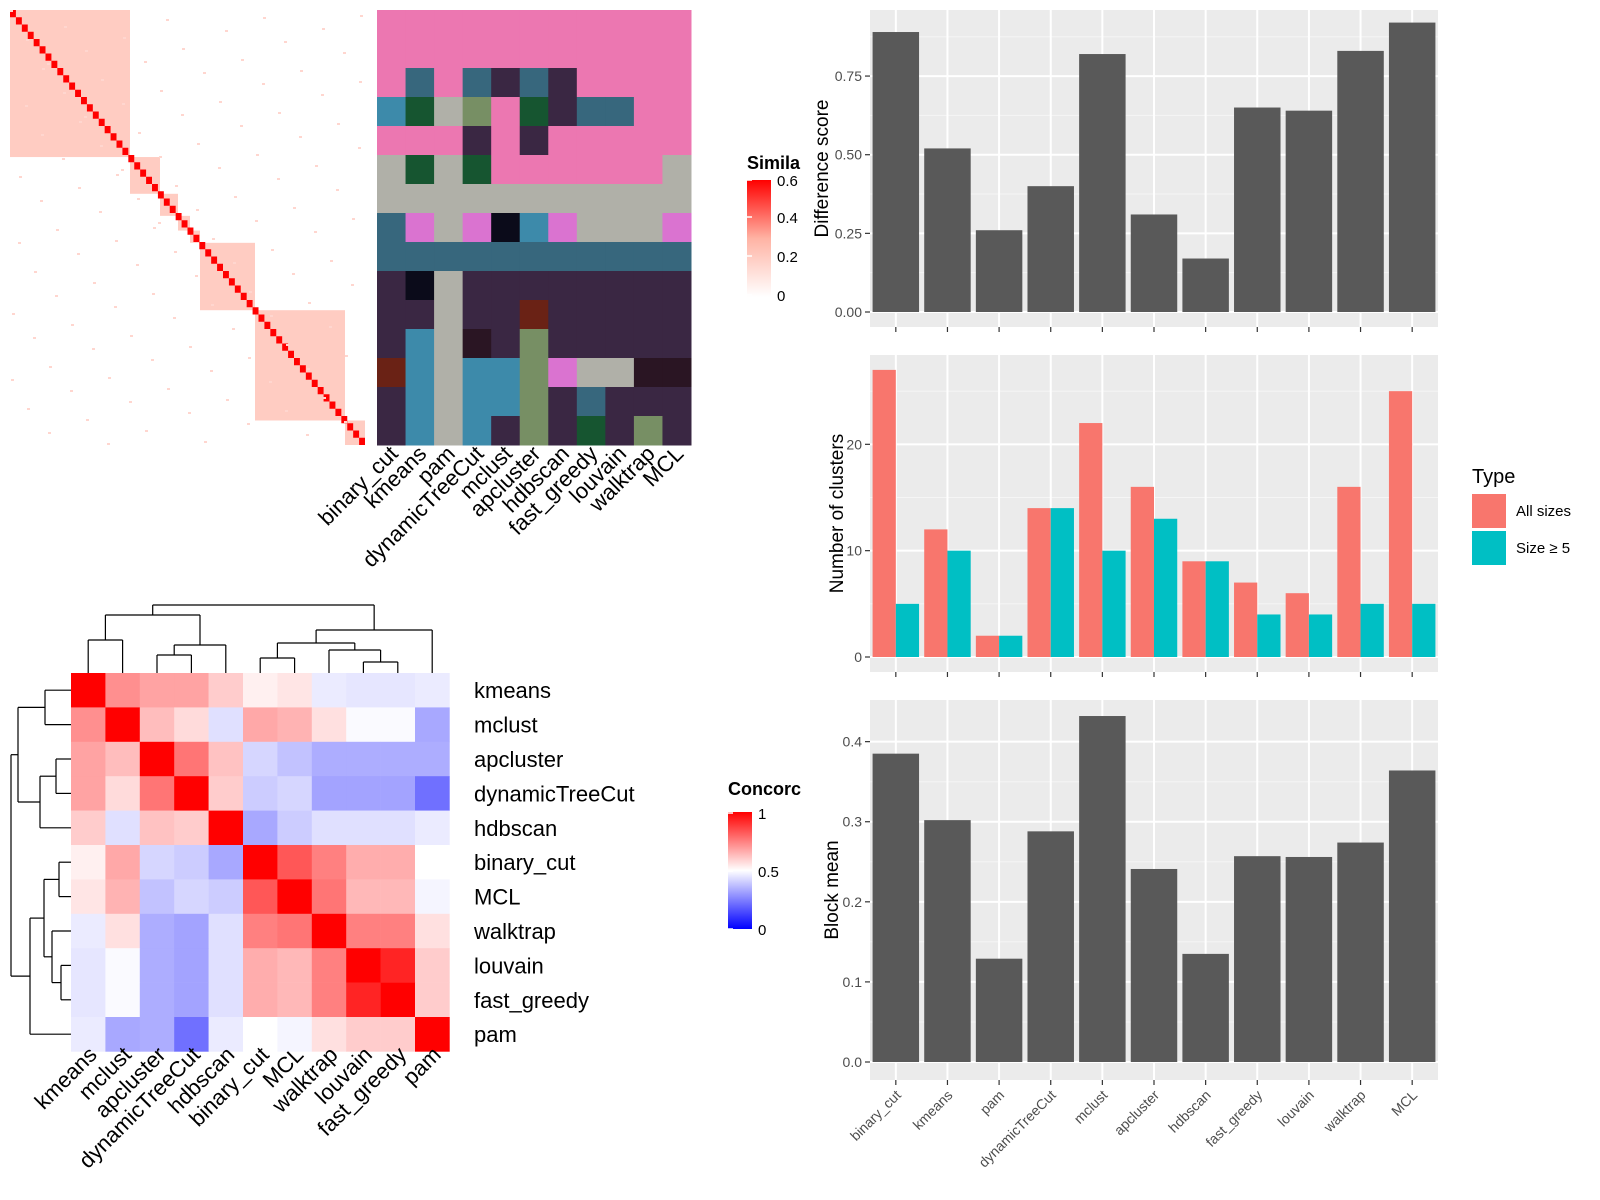 The image size is (1600, 1200). I want to click on y-tick-label: 0.1, so click(853, 982).